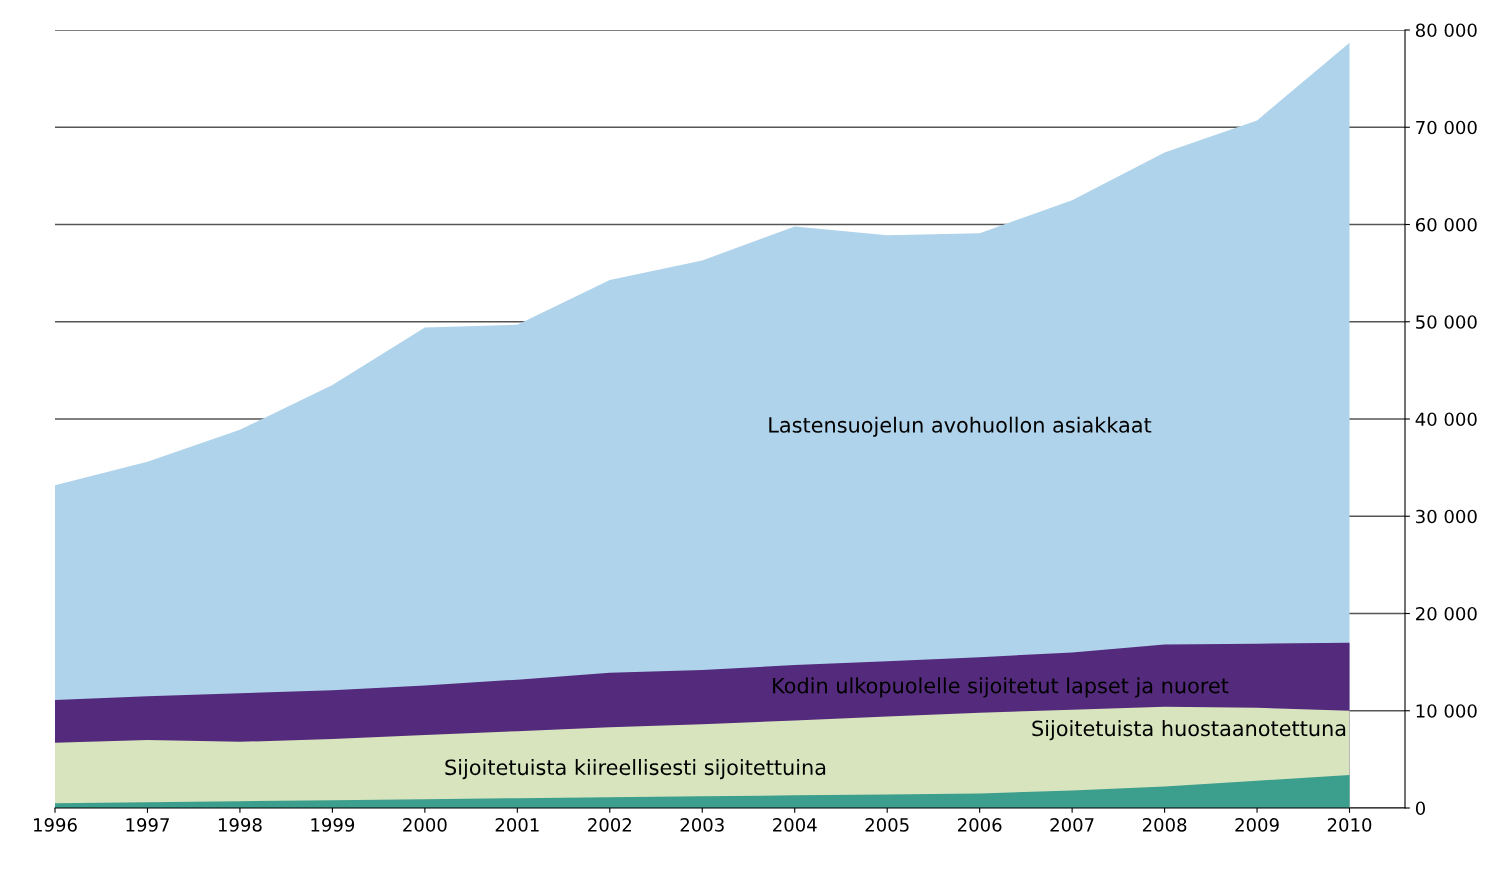 Image resolution: width=1510 pixels, height=871 pixels. What do you see at coordinates (333, 825) in the screenshot?
I see `x-tick-label: 1999` at bounding box center [333, 825].